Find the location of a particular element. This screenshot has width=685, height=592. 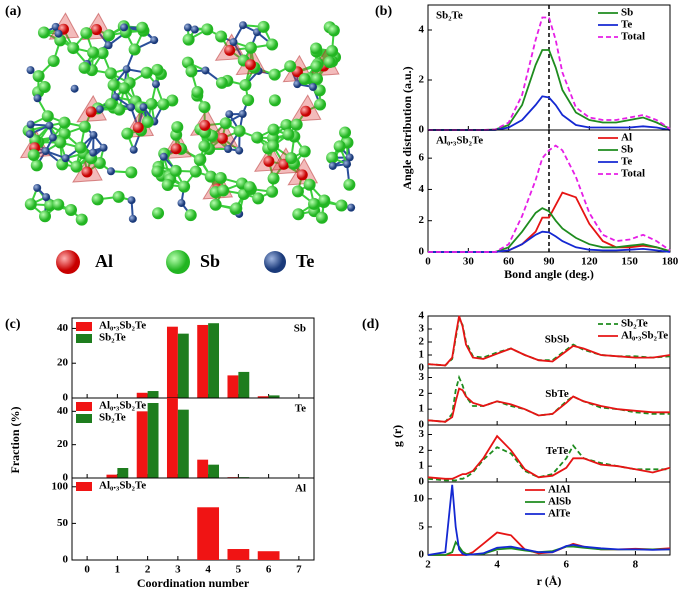

x-tick-label: 2 is located at coordinates (148, 570).